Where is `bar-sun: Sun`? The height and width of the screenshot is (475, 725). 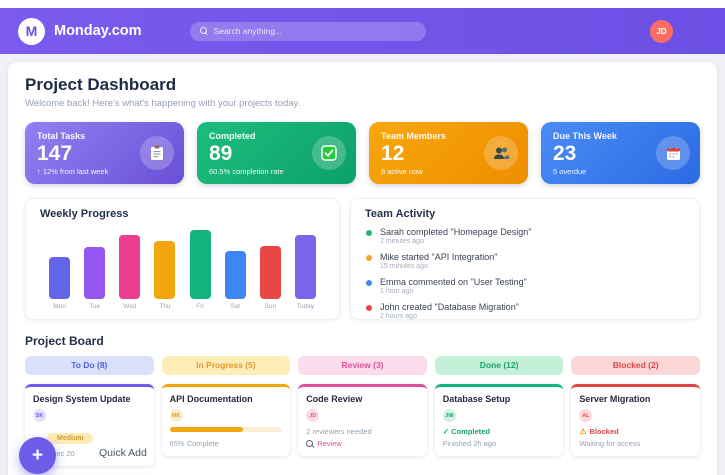
bar-sun: Sun is located at coordinates (270, 269).